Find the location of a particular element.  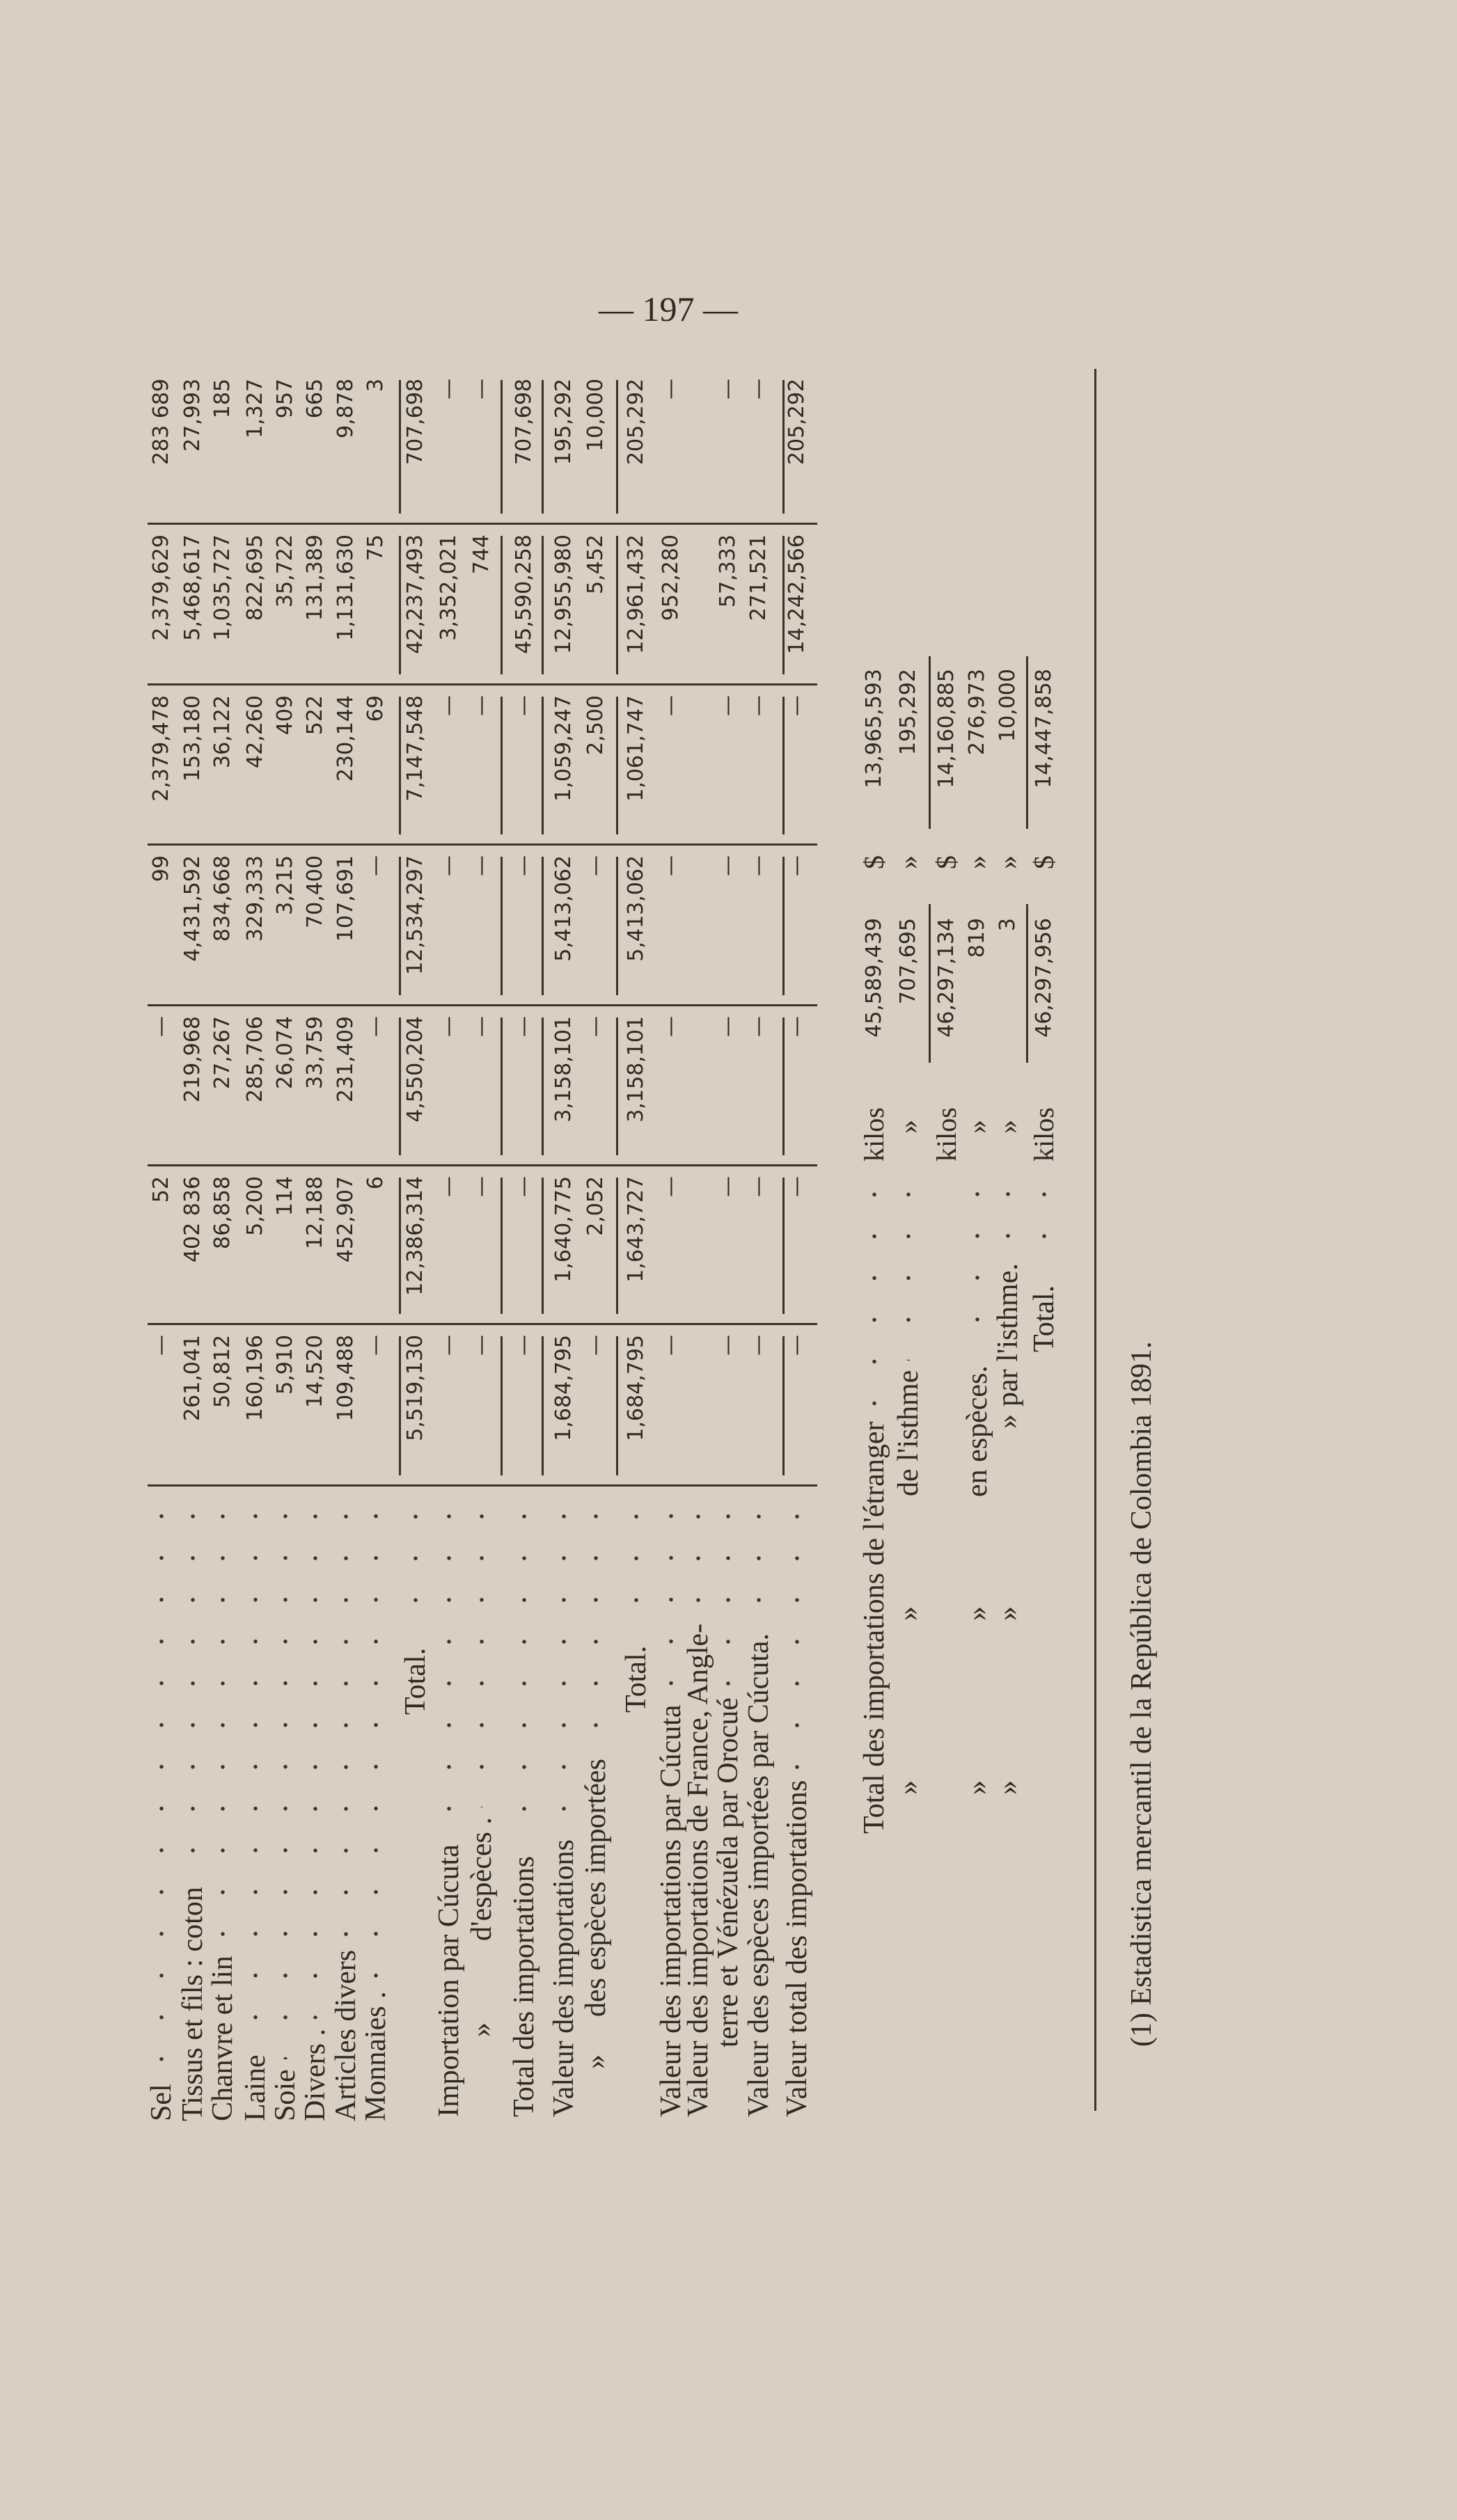

table-cell: 12,961,432 is located at coordinates (636, 594).